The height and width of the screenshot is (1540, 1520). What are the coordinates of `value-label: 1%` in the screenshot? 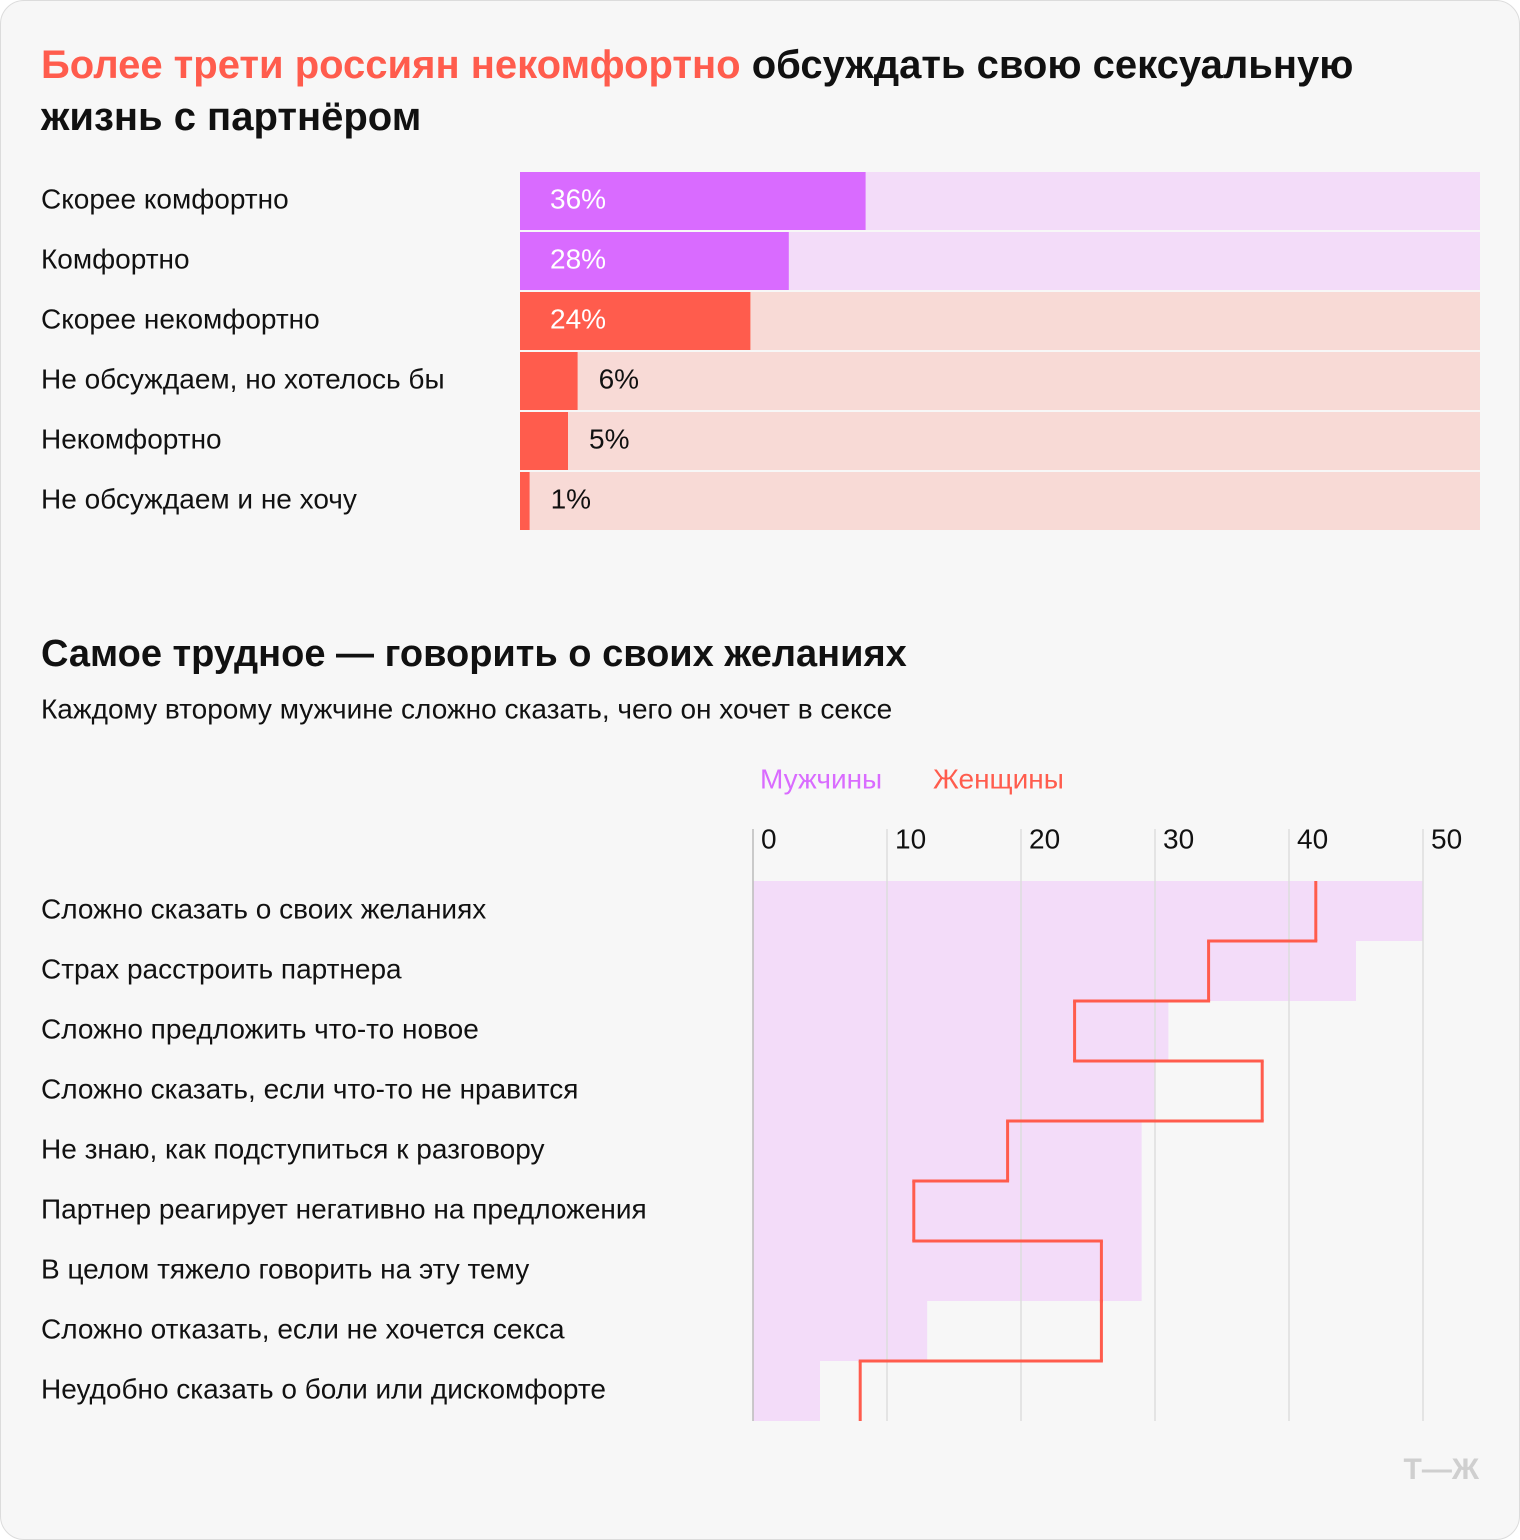 It's located at (571, 498).